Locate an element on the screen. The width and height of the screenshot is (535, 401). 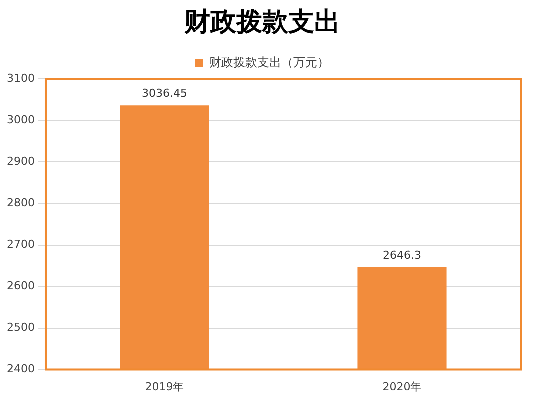
data-label: 3036.45 is located at coordinates (165, 93).